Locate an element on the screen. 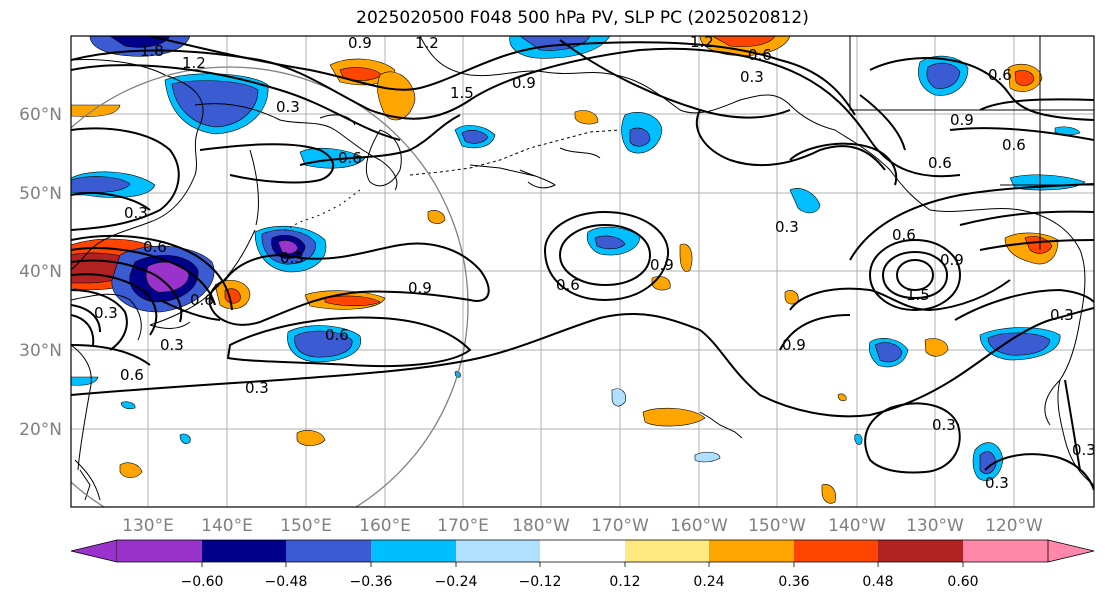 The height and width of the screenshot is (601, 1105). lon-label: 160°E is located at coordinates (385, 526).